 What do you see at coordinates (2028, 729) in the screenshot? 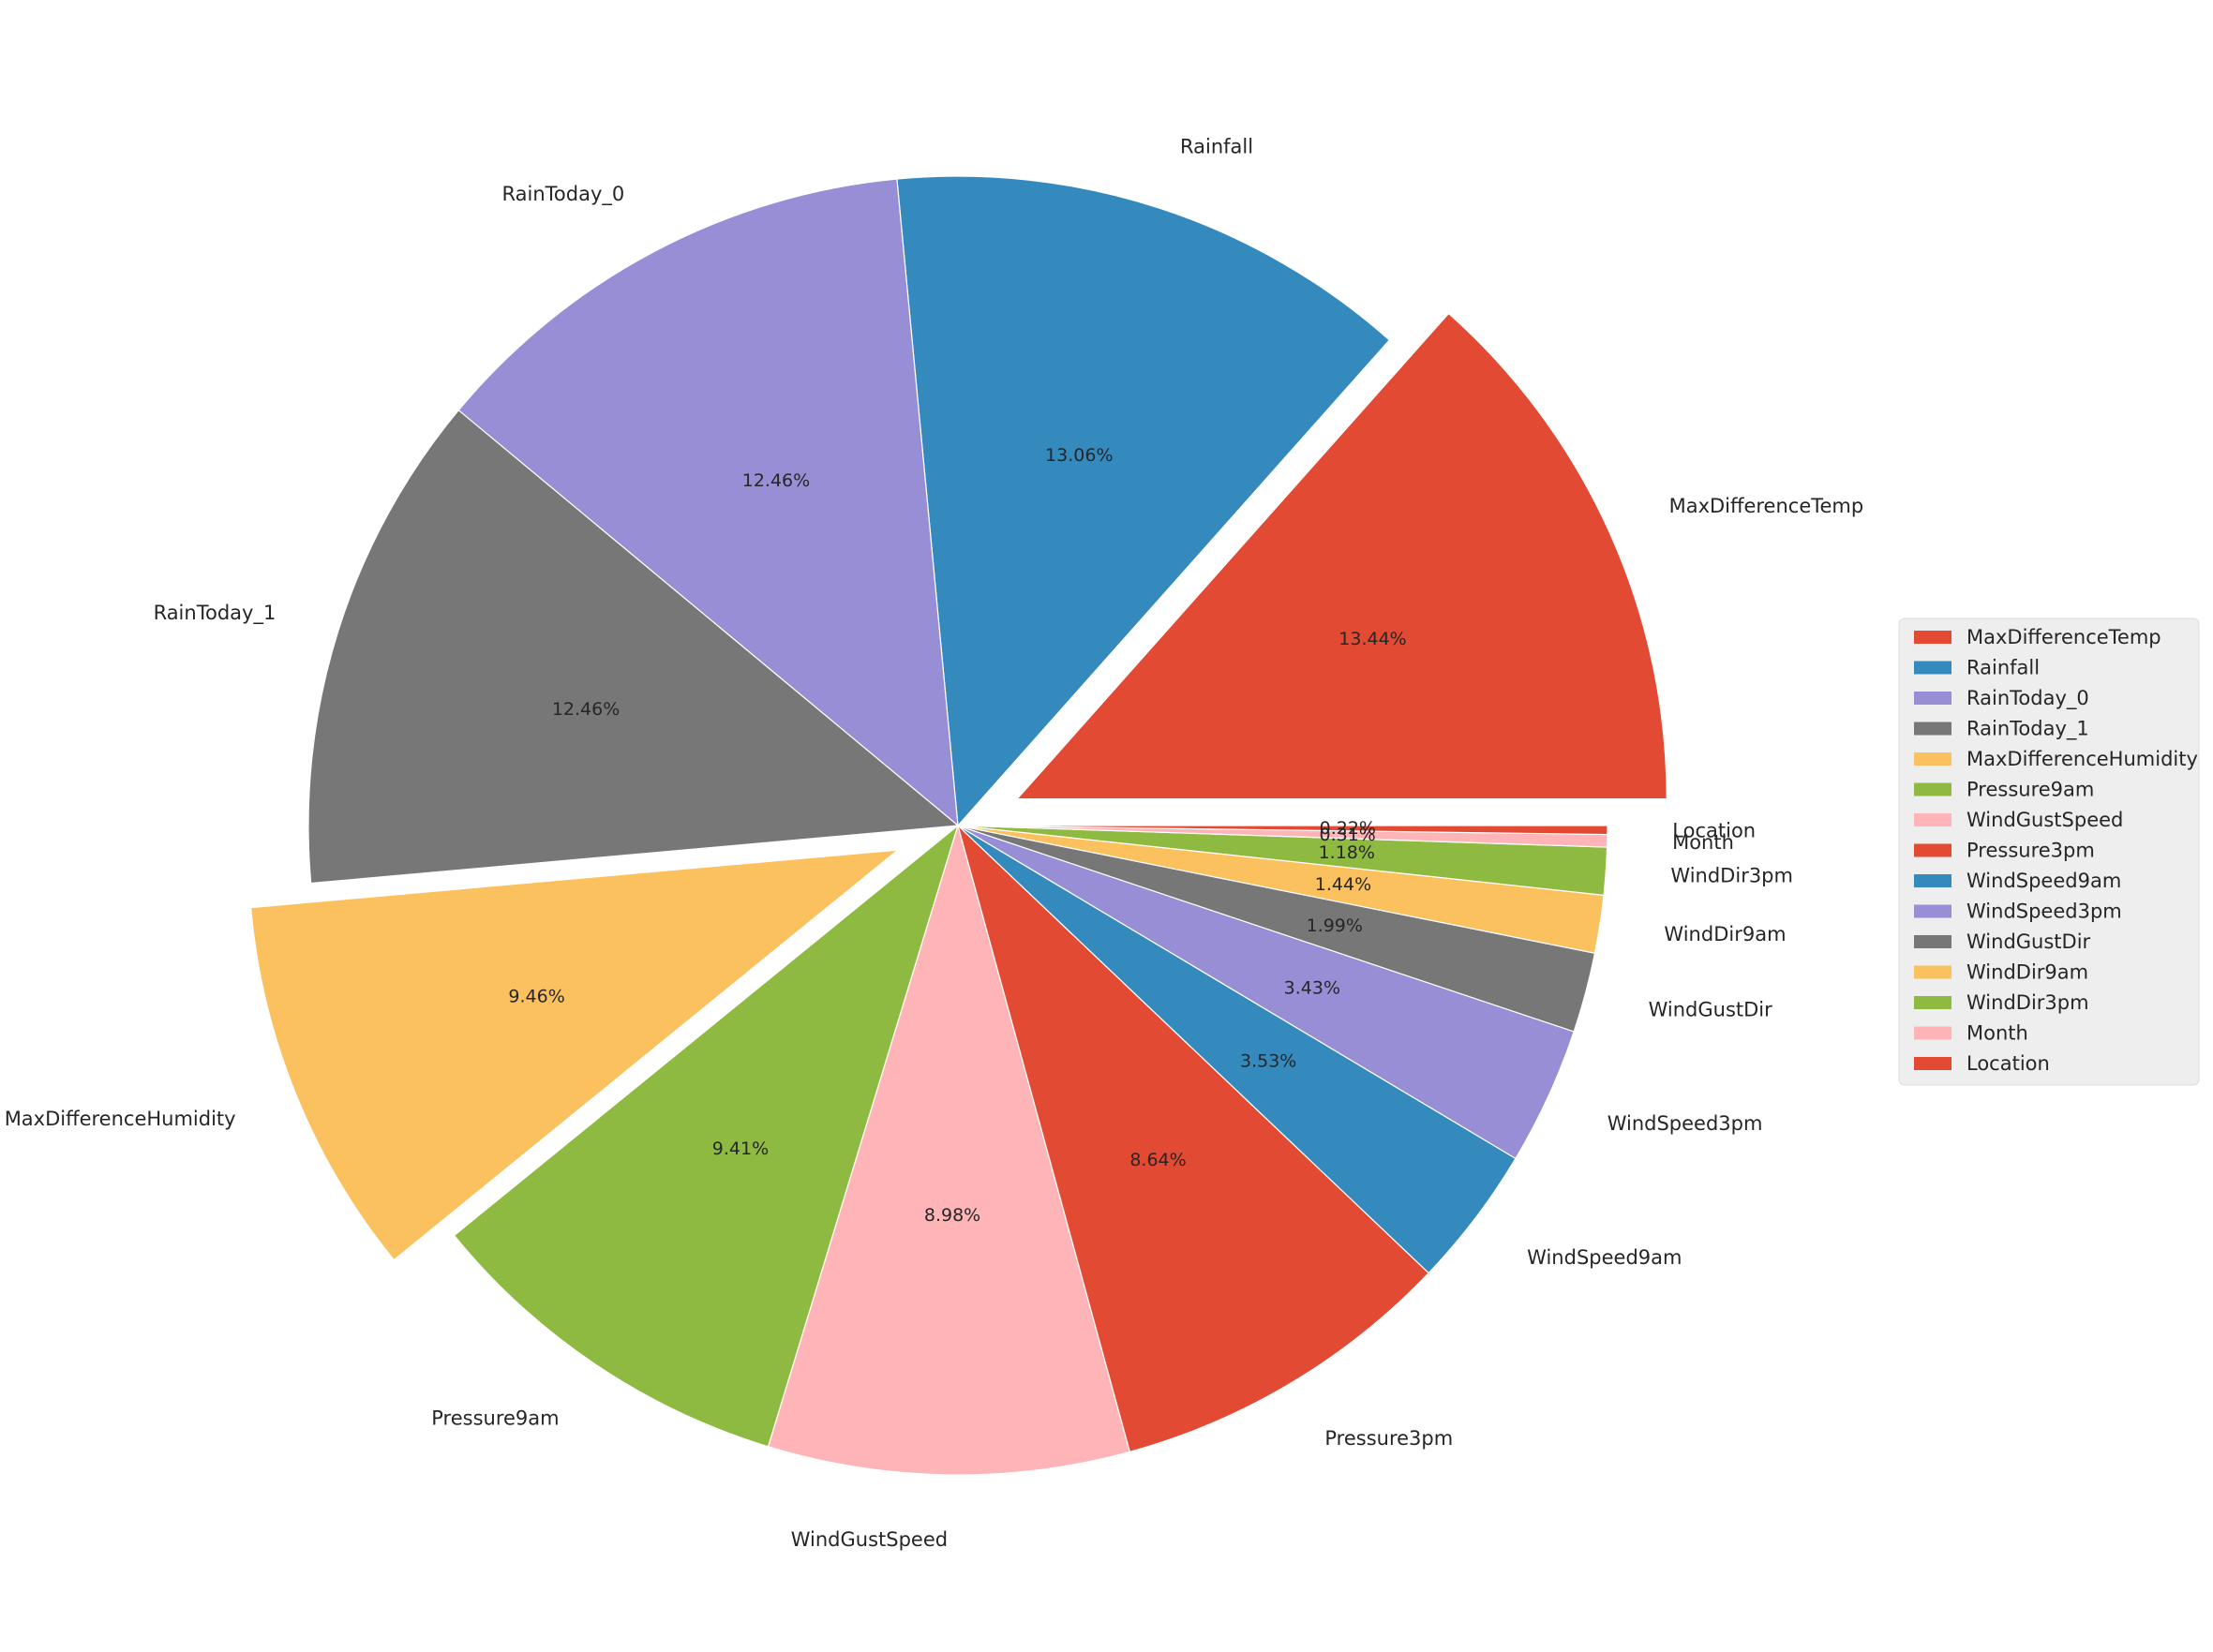
I see `legend-label-raintoday-1: RainToday_1` at bounding box center [2028, 729].